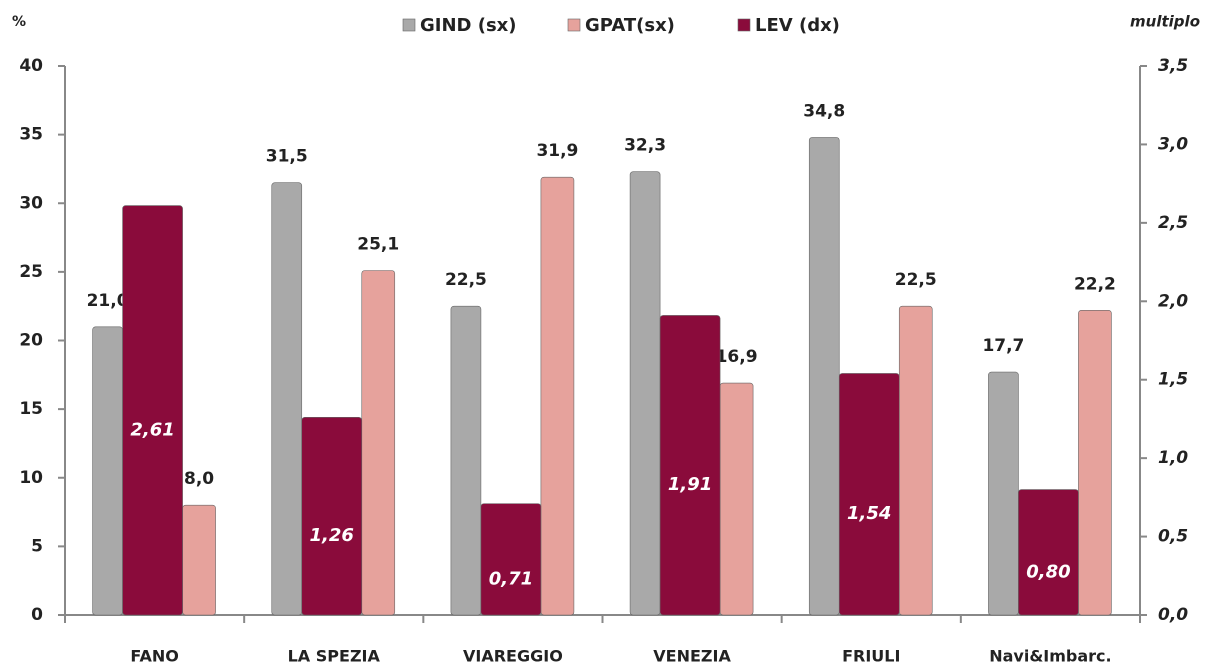 The height and width of the screenshot is (669, 1206). I want to click on y2-tick-label: 0,0, so click(1173, 615).